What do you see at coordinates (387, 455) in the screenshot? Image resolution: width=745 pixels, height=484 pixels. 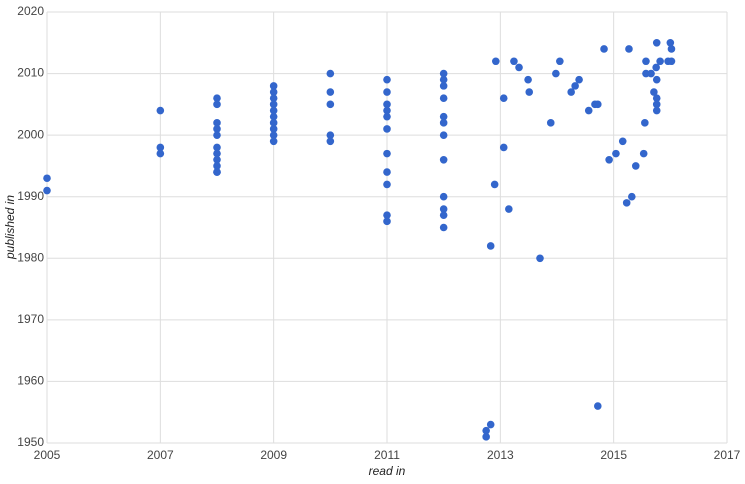 I see `x-tick-label: 2011` at bounding box center [387, 455].